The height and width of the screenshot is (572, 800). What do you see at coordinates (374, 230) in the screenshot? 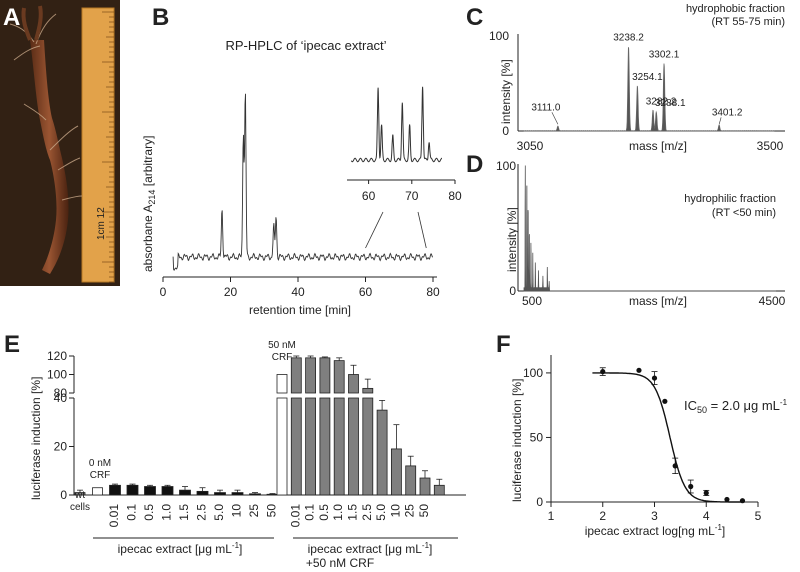
I see `zoom-line-left` at bounding box center [374, 230].